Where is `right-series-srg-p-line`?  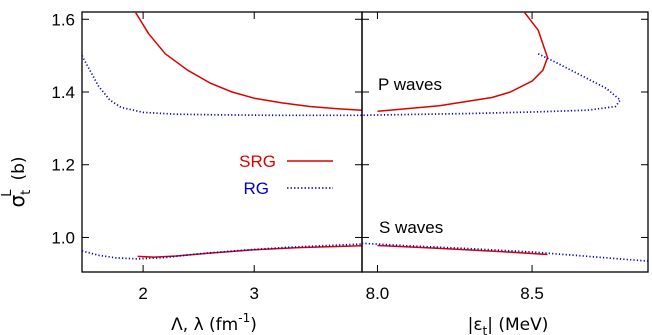 right-series-srg-p-line is located at coordinates (463, 62).